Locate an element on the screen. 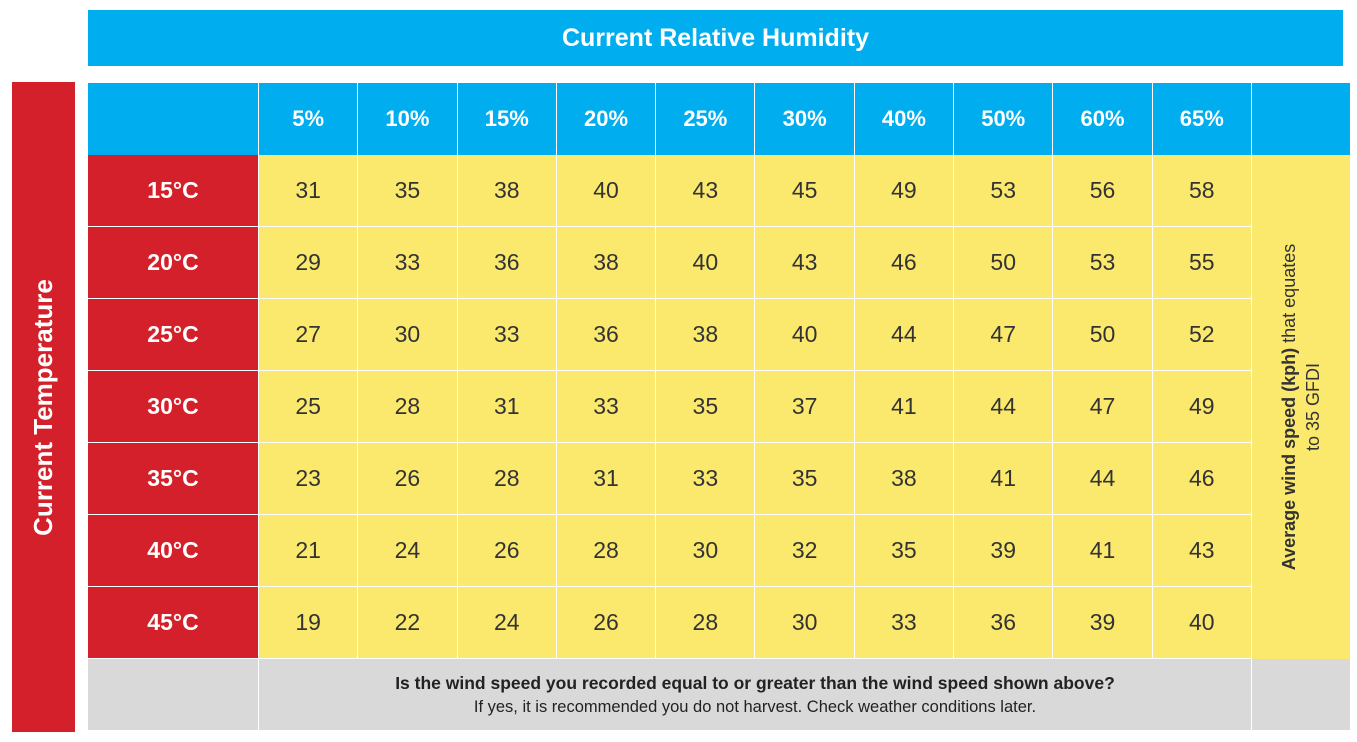 Image resolution: width=1357 pixels, height=742 pixels. column-header: 15% is located at coordinates (506, 119).